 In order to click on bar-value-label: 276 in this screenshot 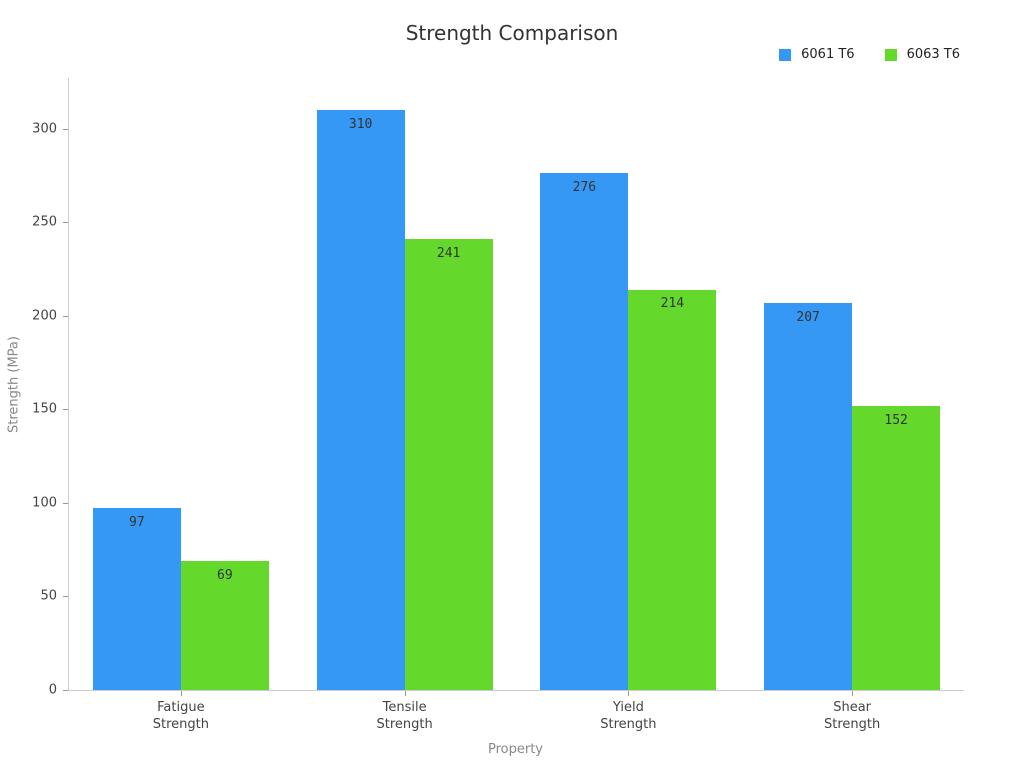, I will do `click(584, 188)`.